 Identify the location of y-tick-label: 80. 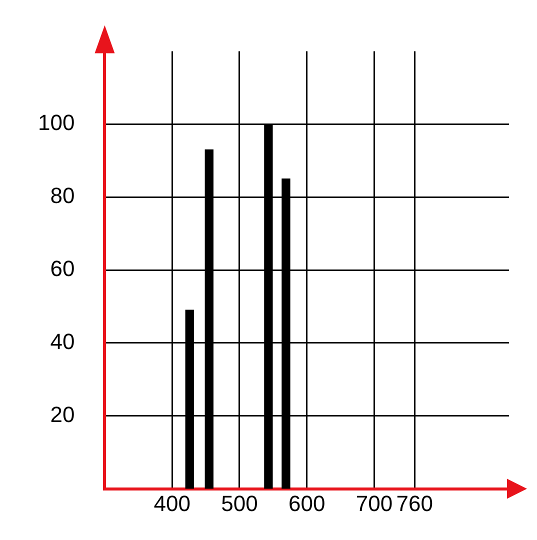
(62, 195).